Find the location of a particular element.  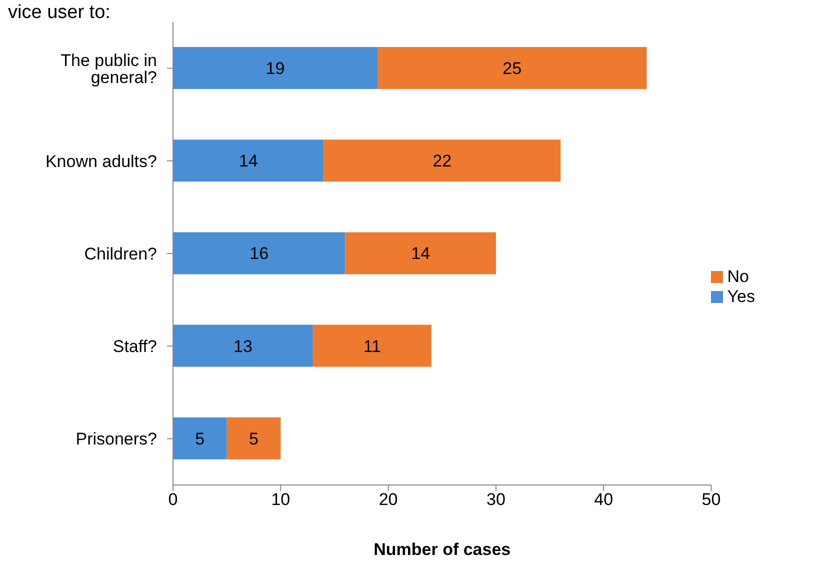

data-label: 16 is located at coordinates (259, 254).